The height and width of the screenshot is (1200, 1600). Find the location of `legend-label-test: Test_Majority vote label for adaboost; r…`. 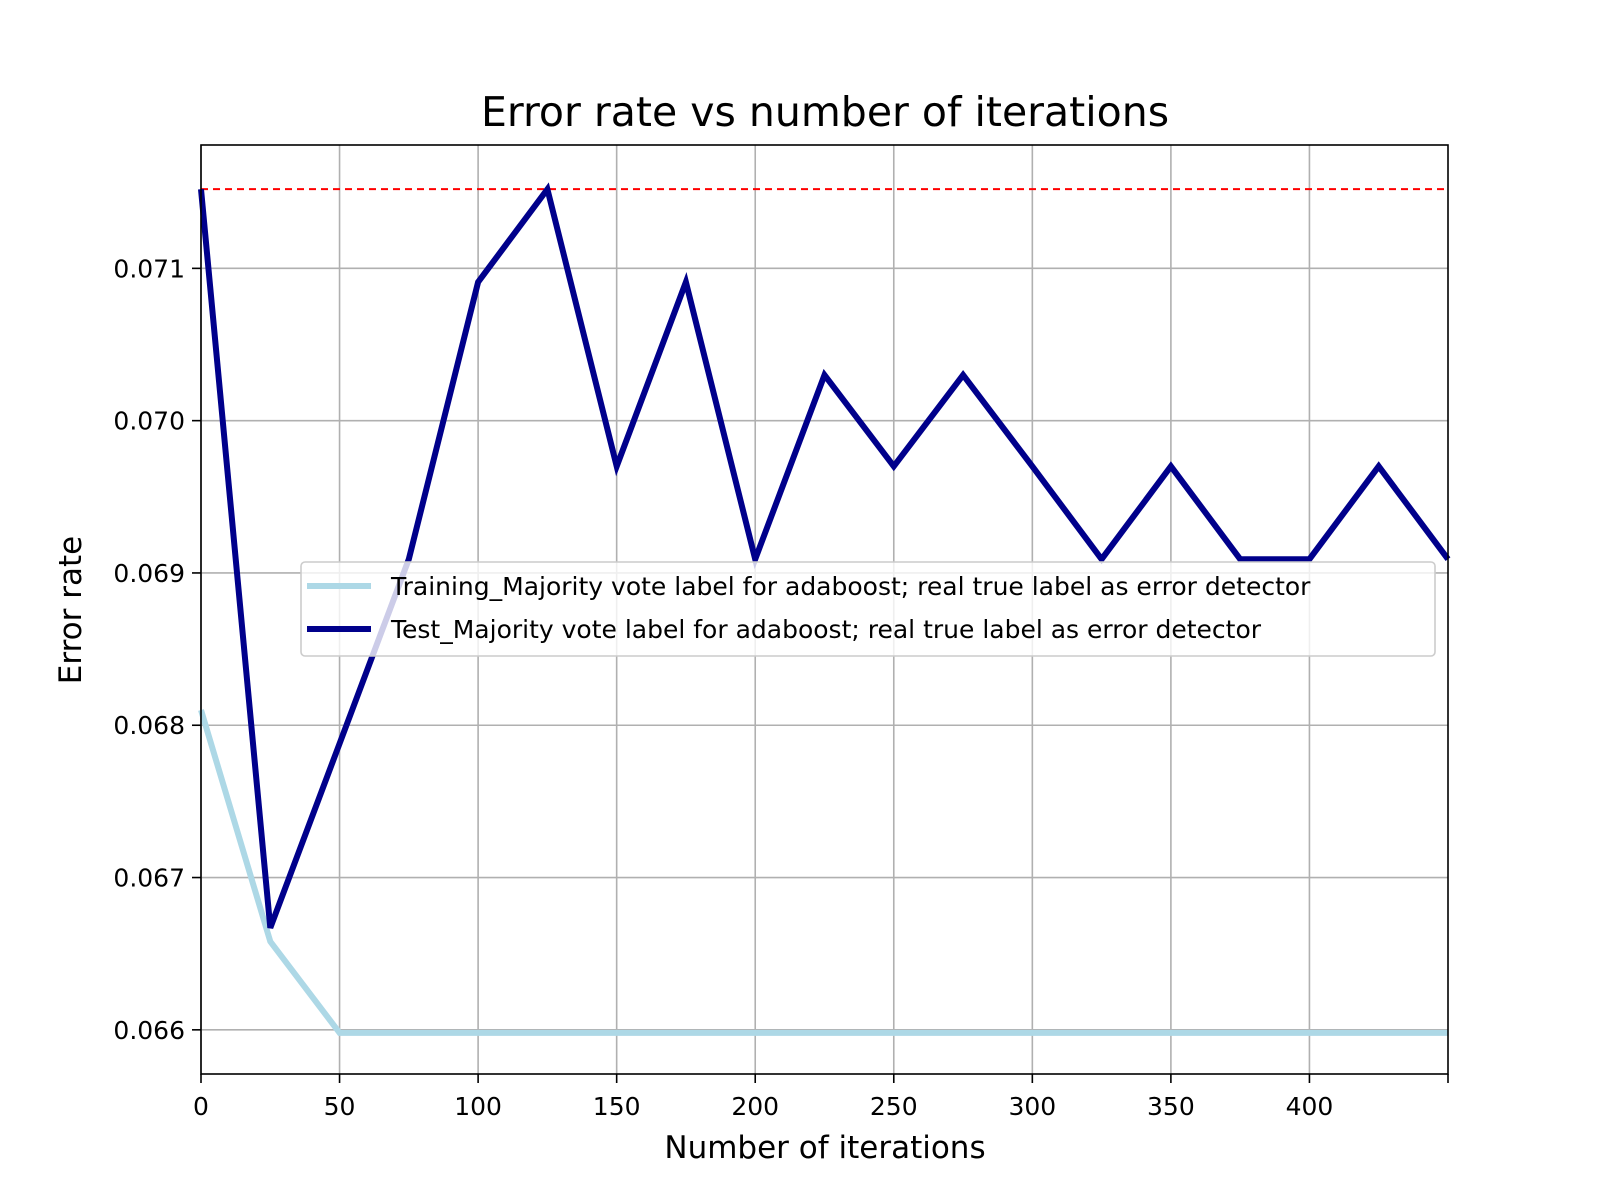

legend-label-test: Test_Majority vote label for adaboost; r… is located at coordinates (826, 629).